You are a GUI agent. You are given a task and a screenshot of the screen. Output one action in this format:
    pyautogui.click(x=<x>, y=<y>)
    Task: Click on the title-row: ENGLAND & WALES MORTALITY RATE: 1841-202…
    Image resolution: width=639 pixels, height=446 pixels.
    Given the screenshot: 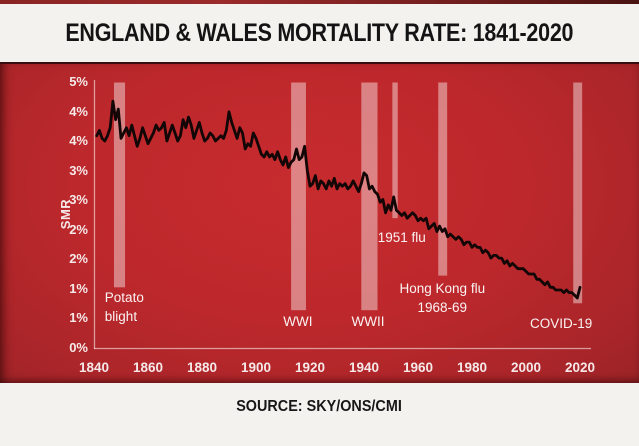 What is the action you would take?
    pyautogui.click(x=319, y=33)
    